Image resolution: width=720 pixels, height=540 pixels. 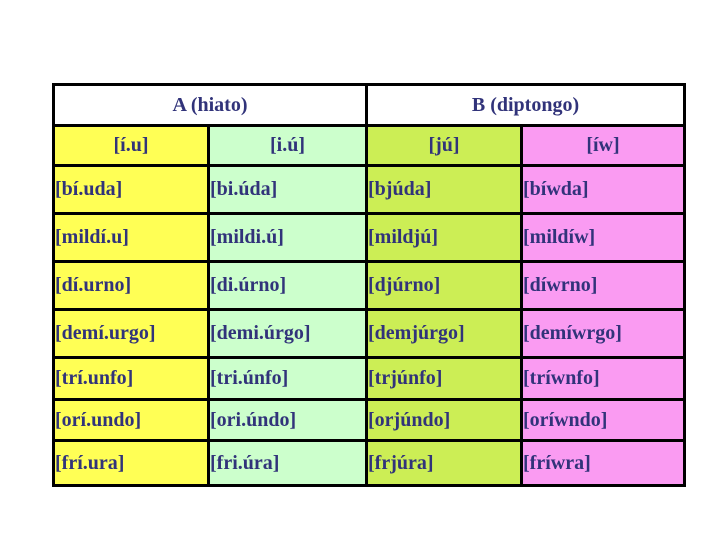 What do you see at coordinates (444, 333) in the screenshot?
I see `phonetic-cell: [demjúrgo]` at bounding box center [444, 333].